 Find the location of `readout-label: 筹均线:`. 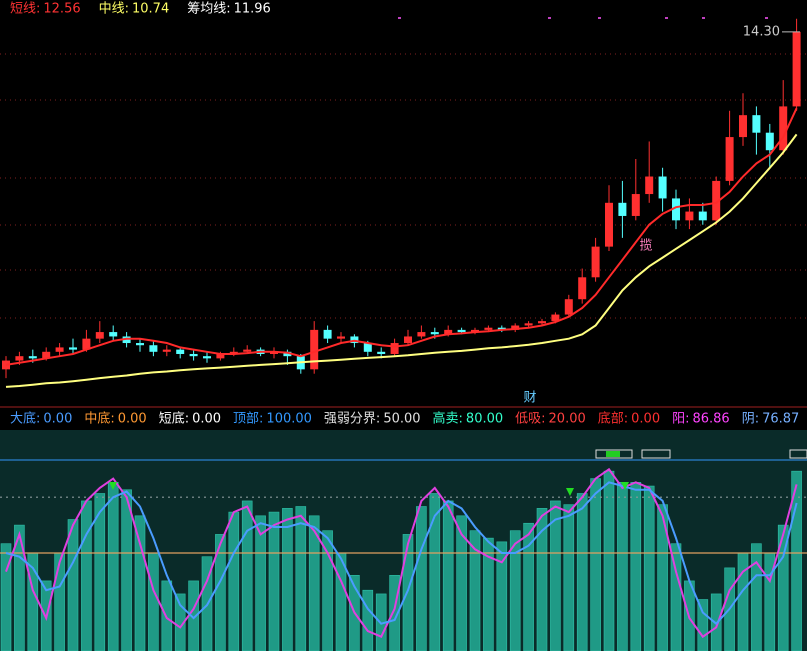

readout-label: 筹均线: is located at coordinates (208, 9).